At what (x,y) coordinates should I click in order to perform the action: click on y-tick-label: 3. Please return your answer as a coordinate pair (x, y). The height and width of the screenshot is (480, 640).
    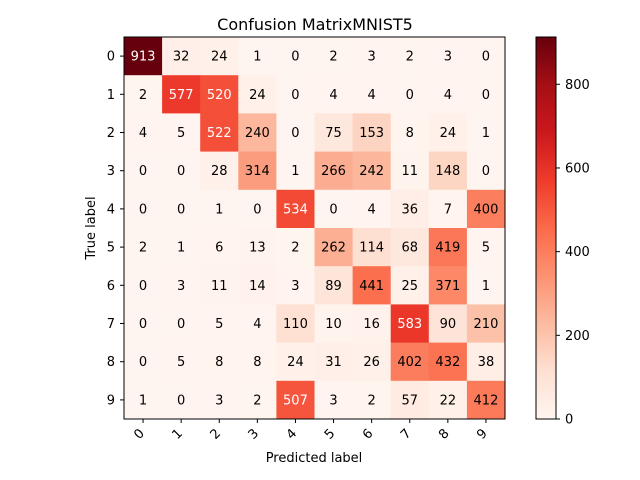
    Looking at the image, I should click on (111, 171).